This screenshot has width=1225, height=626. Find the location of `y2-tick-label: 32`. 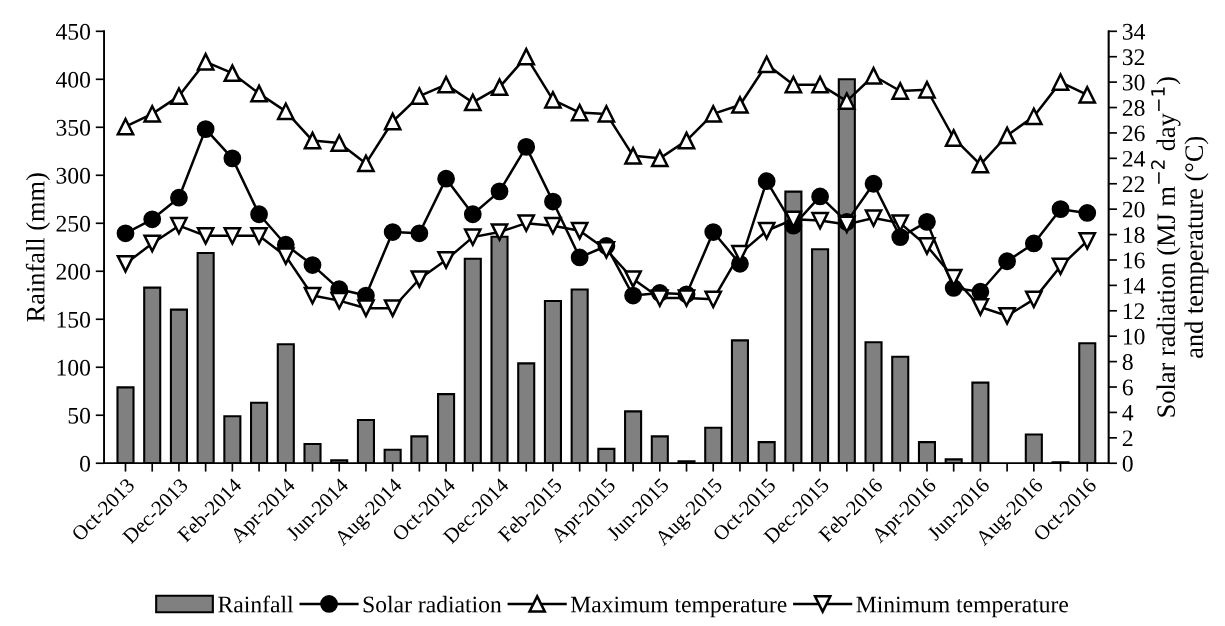

y2-tick-label: 32 is located at coordinates (1133, 57).